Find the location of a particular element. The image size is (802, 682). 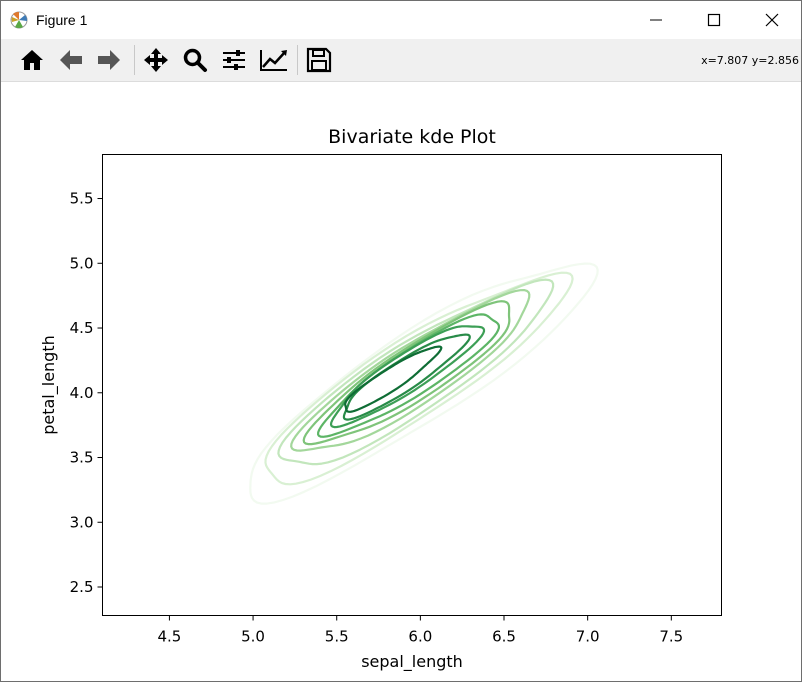

x-tick-label: 6.5 is located at coordinates (504, 637).